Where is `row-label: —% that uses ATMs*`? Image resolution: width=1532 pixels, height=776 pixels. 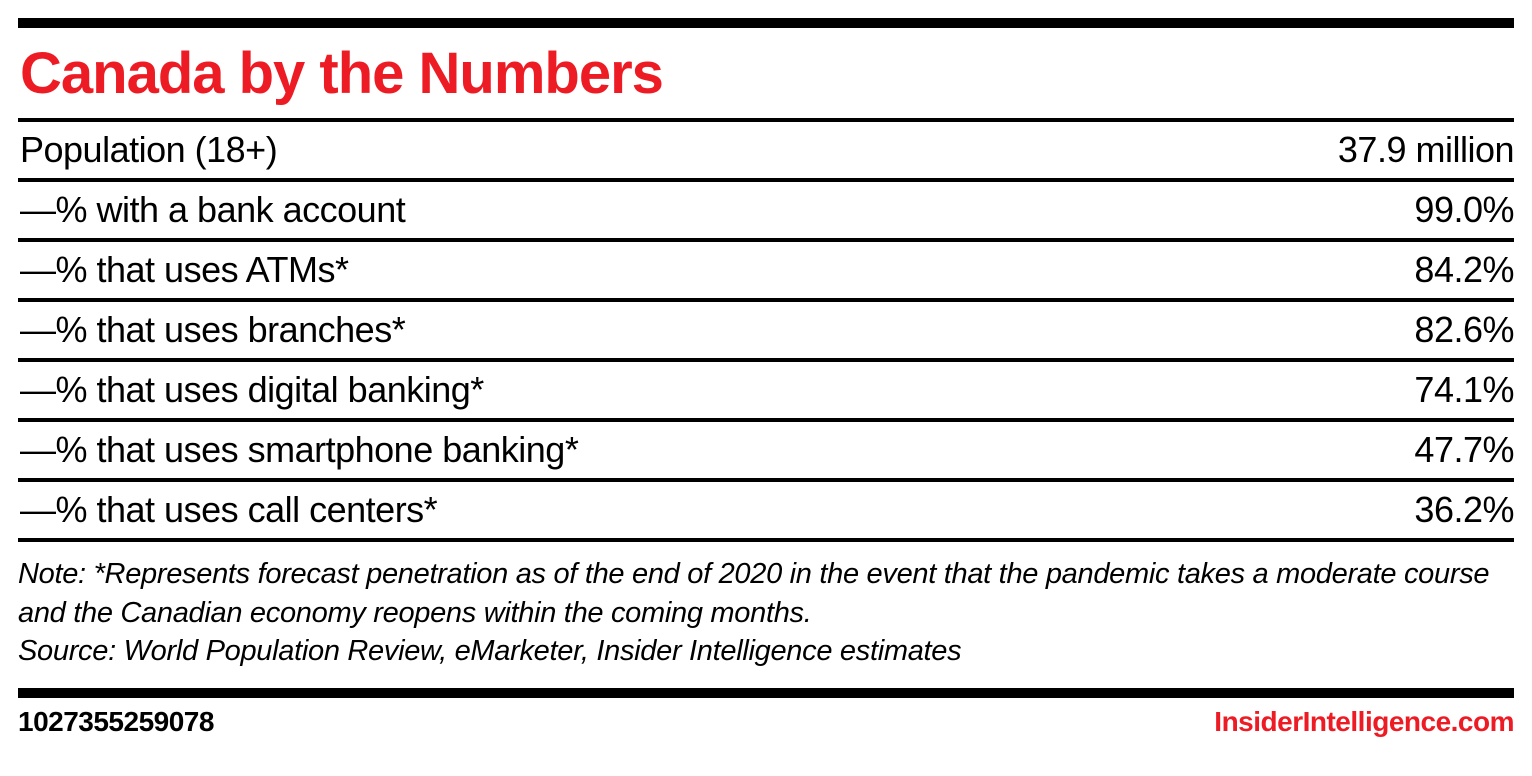 row-label: —% that uses ATMs* is located at coordinates (184, 269).